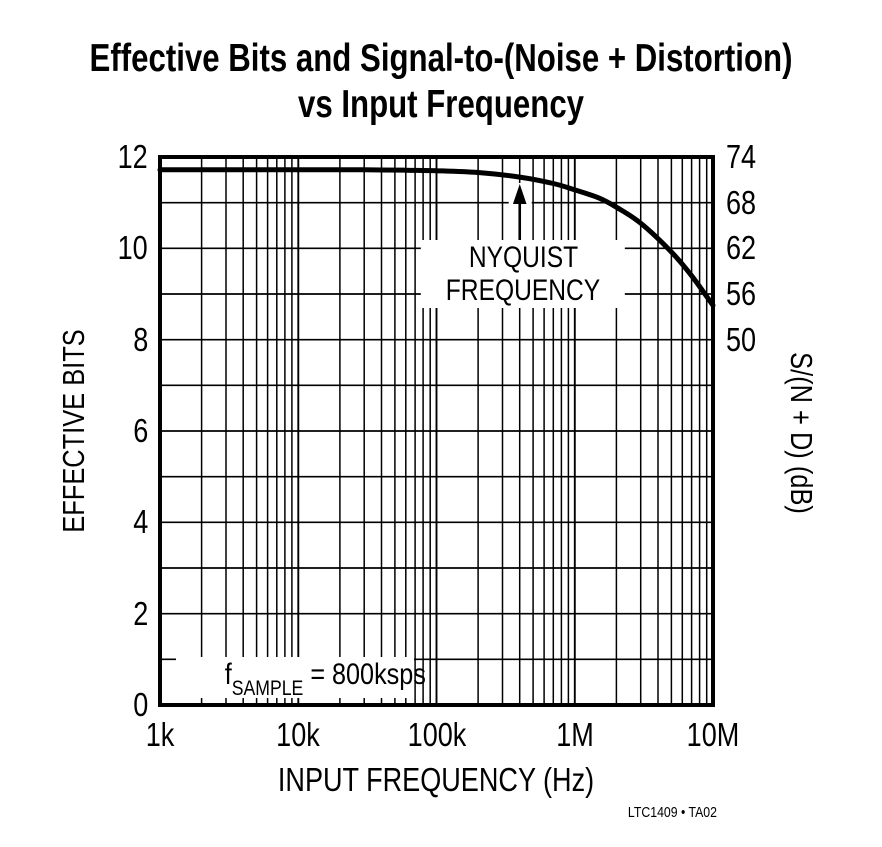  Describe the element at coordinates (228, 674) in the screenshot. I see `sample-rate-f: f` at that location.